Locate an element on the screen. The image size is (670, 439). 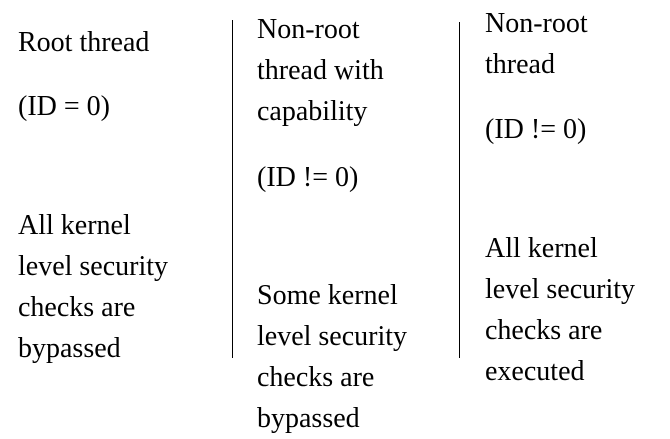
title-line: thread with is located at coordinates (320, 70).